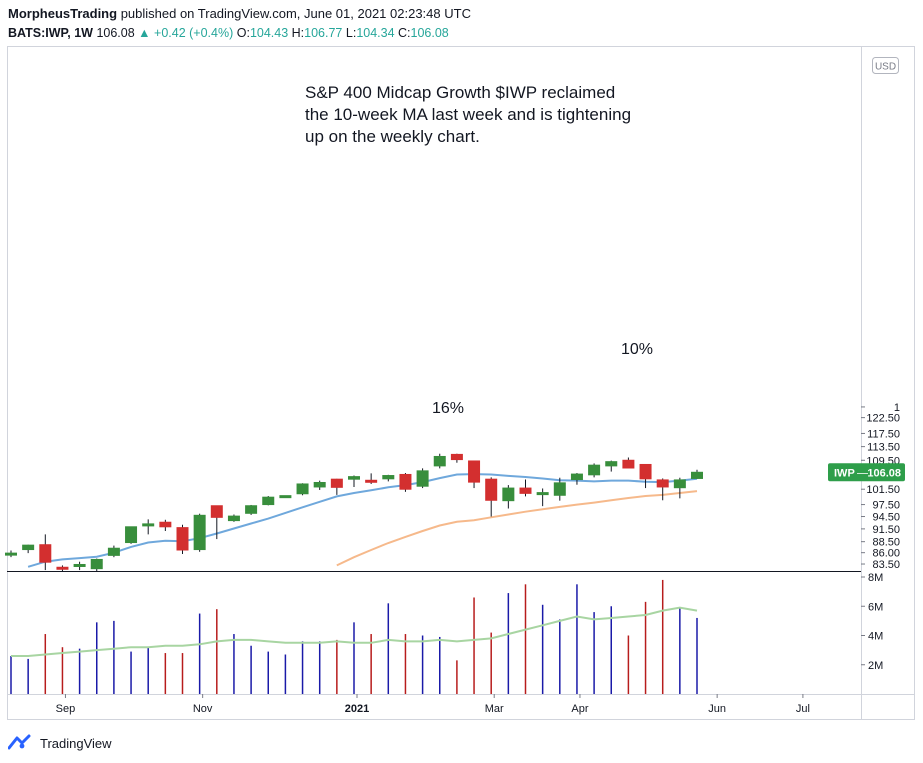  I want to click on last-price-badge-box, so click(866, 472).